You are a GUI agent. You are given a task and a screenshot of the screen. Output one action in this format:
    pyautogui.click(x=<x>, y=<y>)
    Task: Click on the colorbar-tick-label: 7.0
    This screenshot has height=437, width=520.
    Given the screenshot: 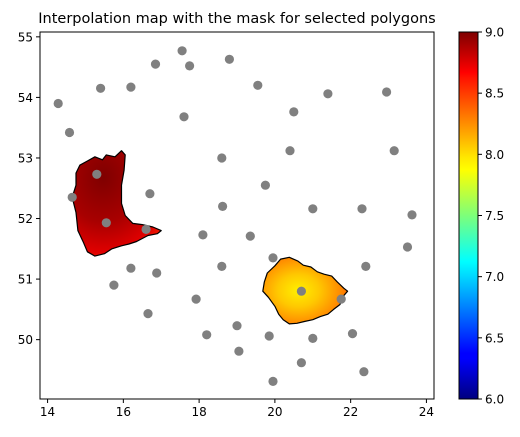 What is the action you would take?
    pyautogui.click(x=494, y=277)
    